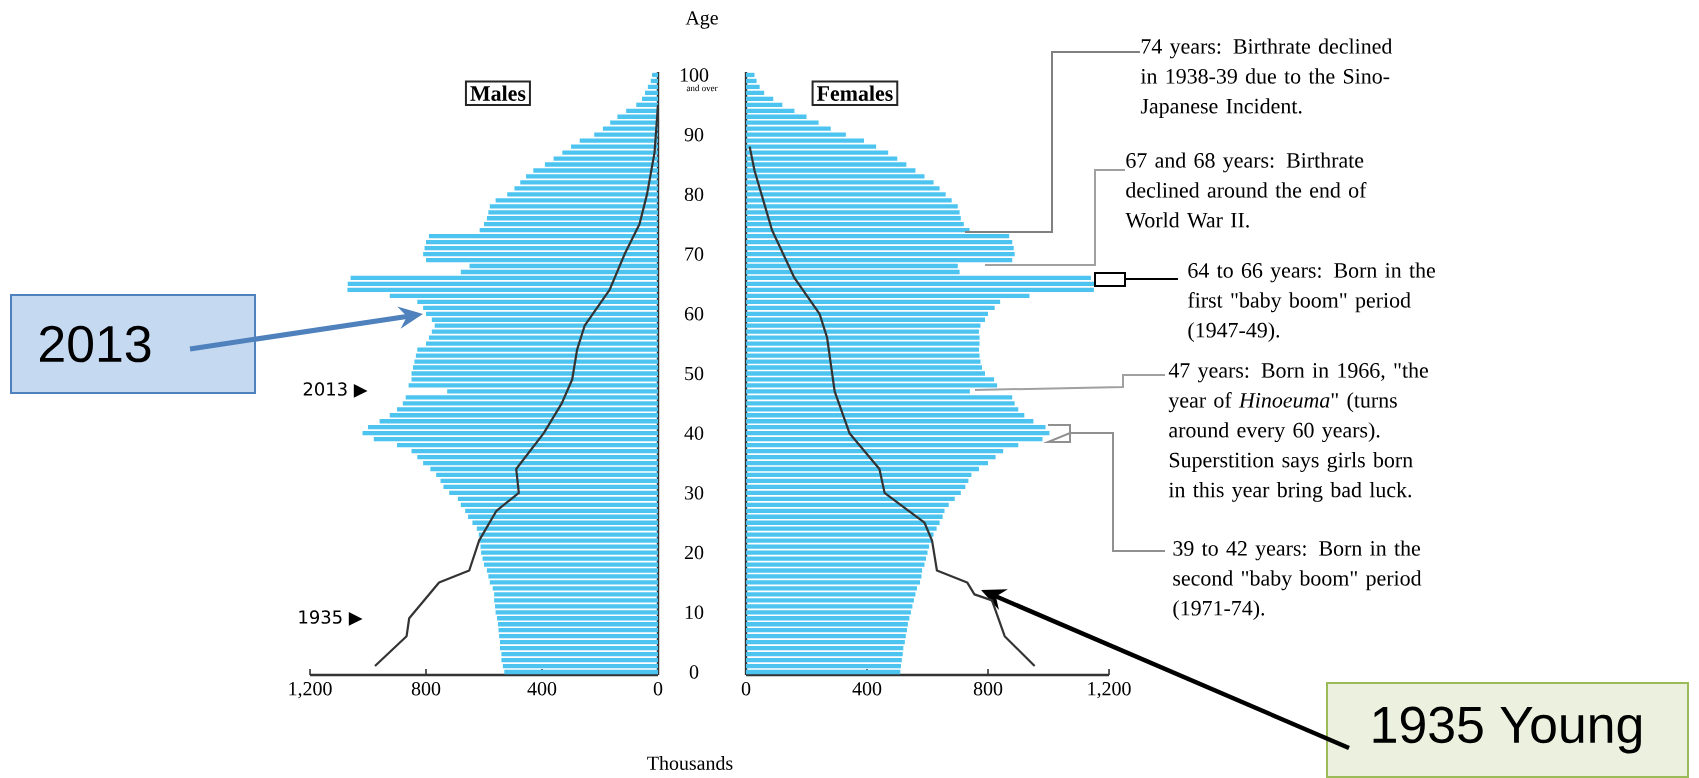  I want to click on y-tick-label: 40, so click(694, 433).